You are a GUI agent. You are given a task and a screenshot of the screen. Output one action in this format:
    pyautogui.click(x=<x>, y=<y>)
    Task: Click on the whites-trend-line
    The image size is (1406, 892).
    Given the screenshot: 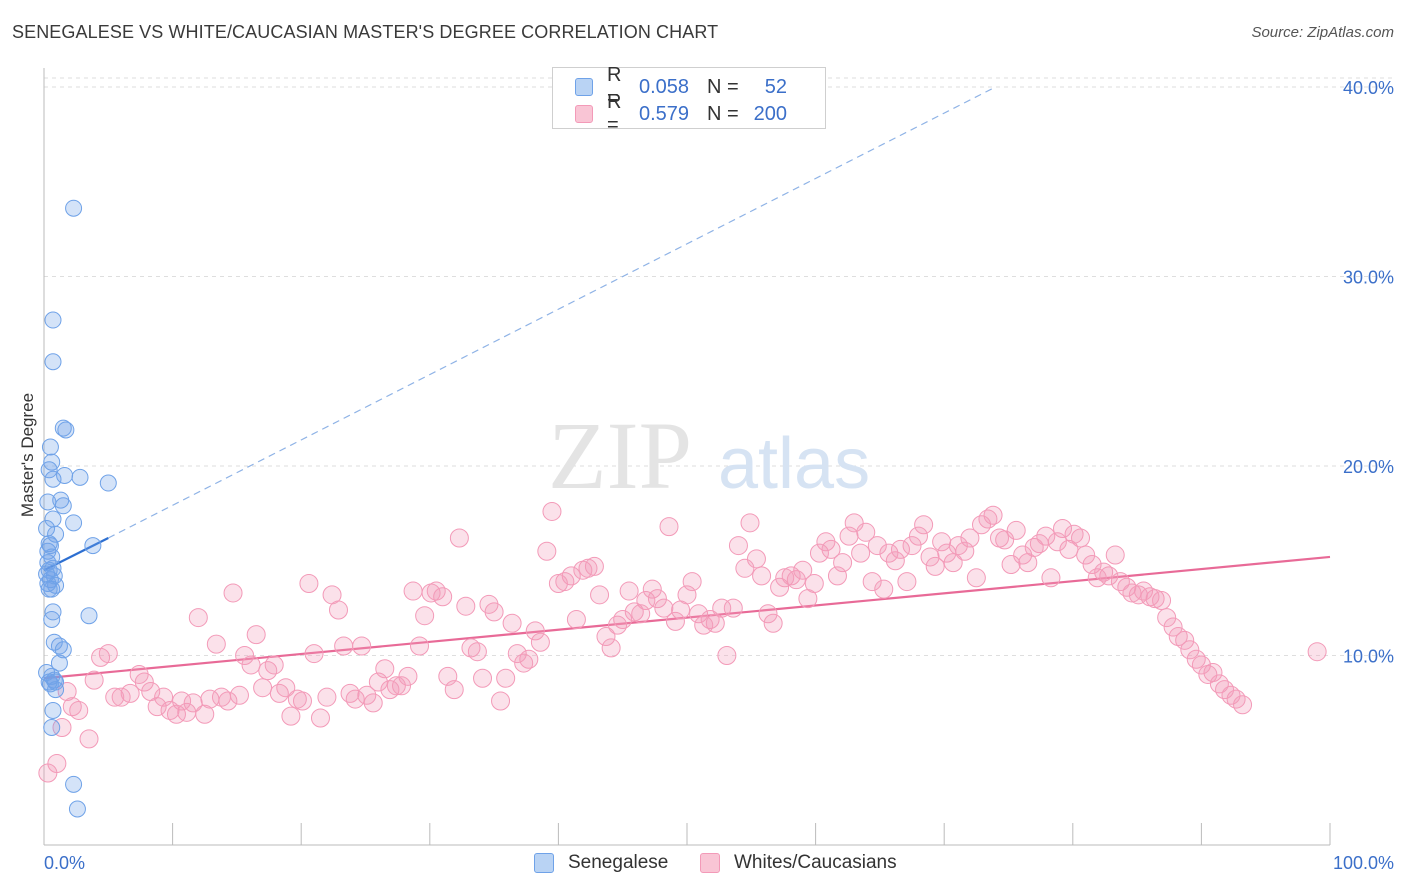 What is the action you would take?
    pyautogui.click(x=687, y=617)
    